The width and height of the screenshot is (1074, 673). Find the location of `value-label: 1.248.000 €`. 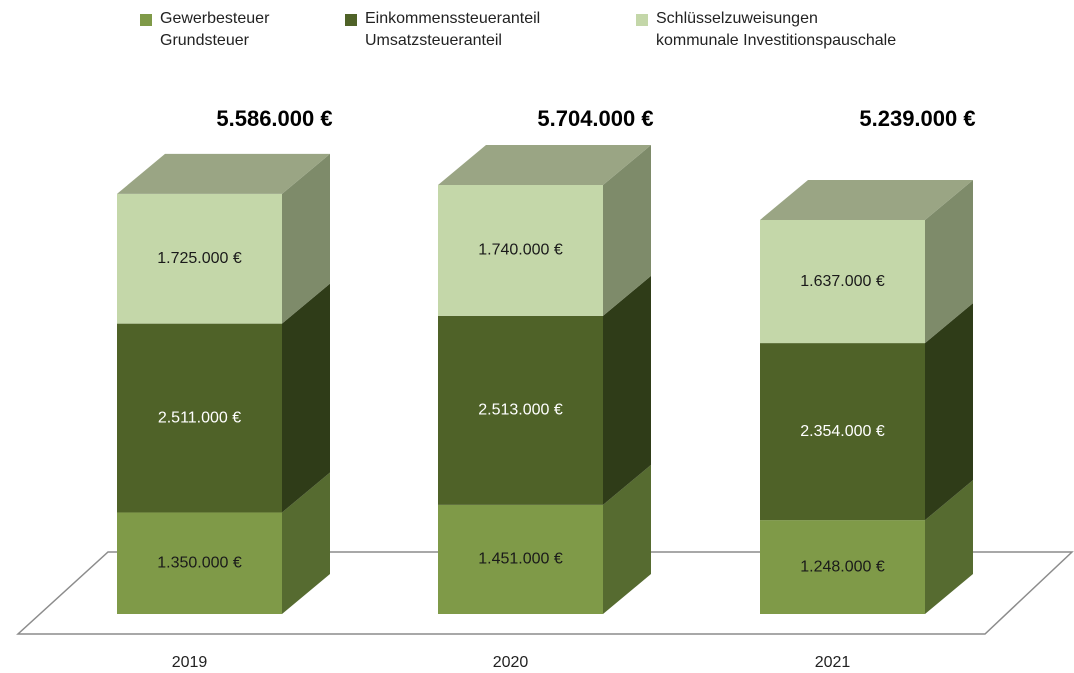

value-label: 1.248.000 € is located at coordinates (842, 566).